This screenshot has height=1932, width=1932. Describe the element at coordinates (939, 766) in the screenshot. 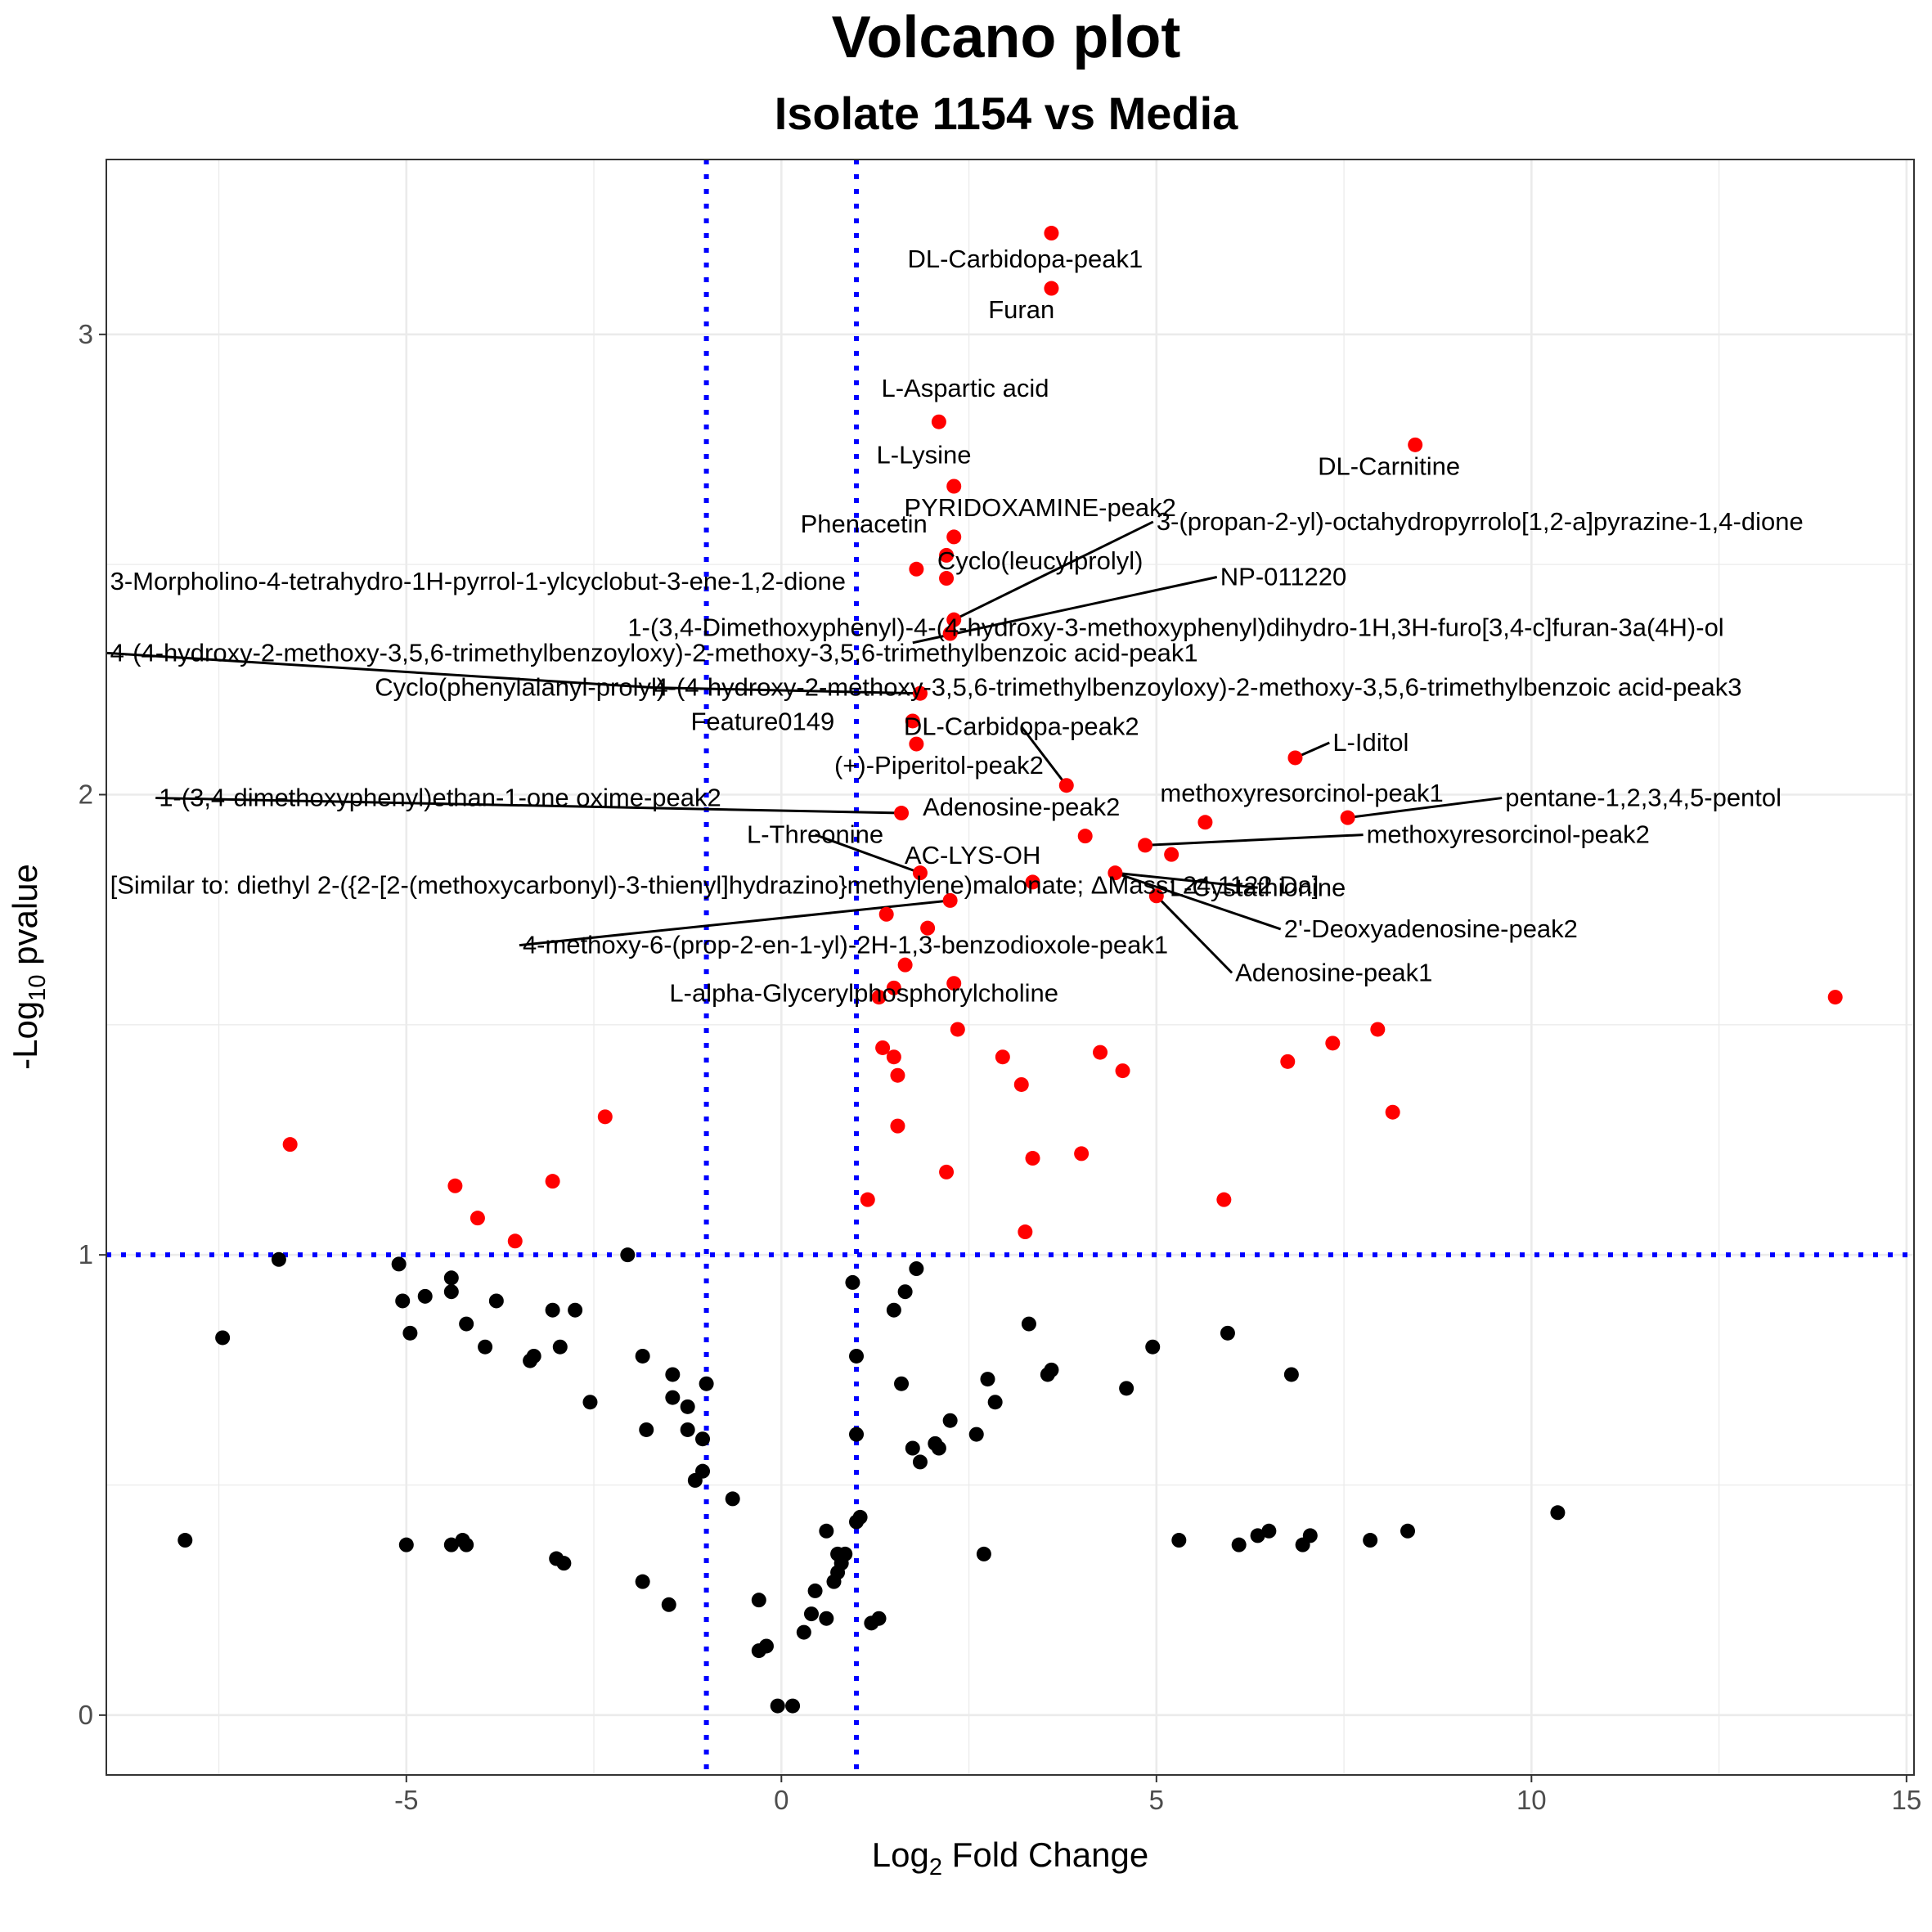

I see `point-label: (+)-Piperitol-peak2` at that location.